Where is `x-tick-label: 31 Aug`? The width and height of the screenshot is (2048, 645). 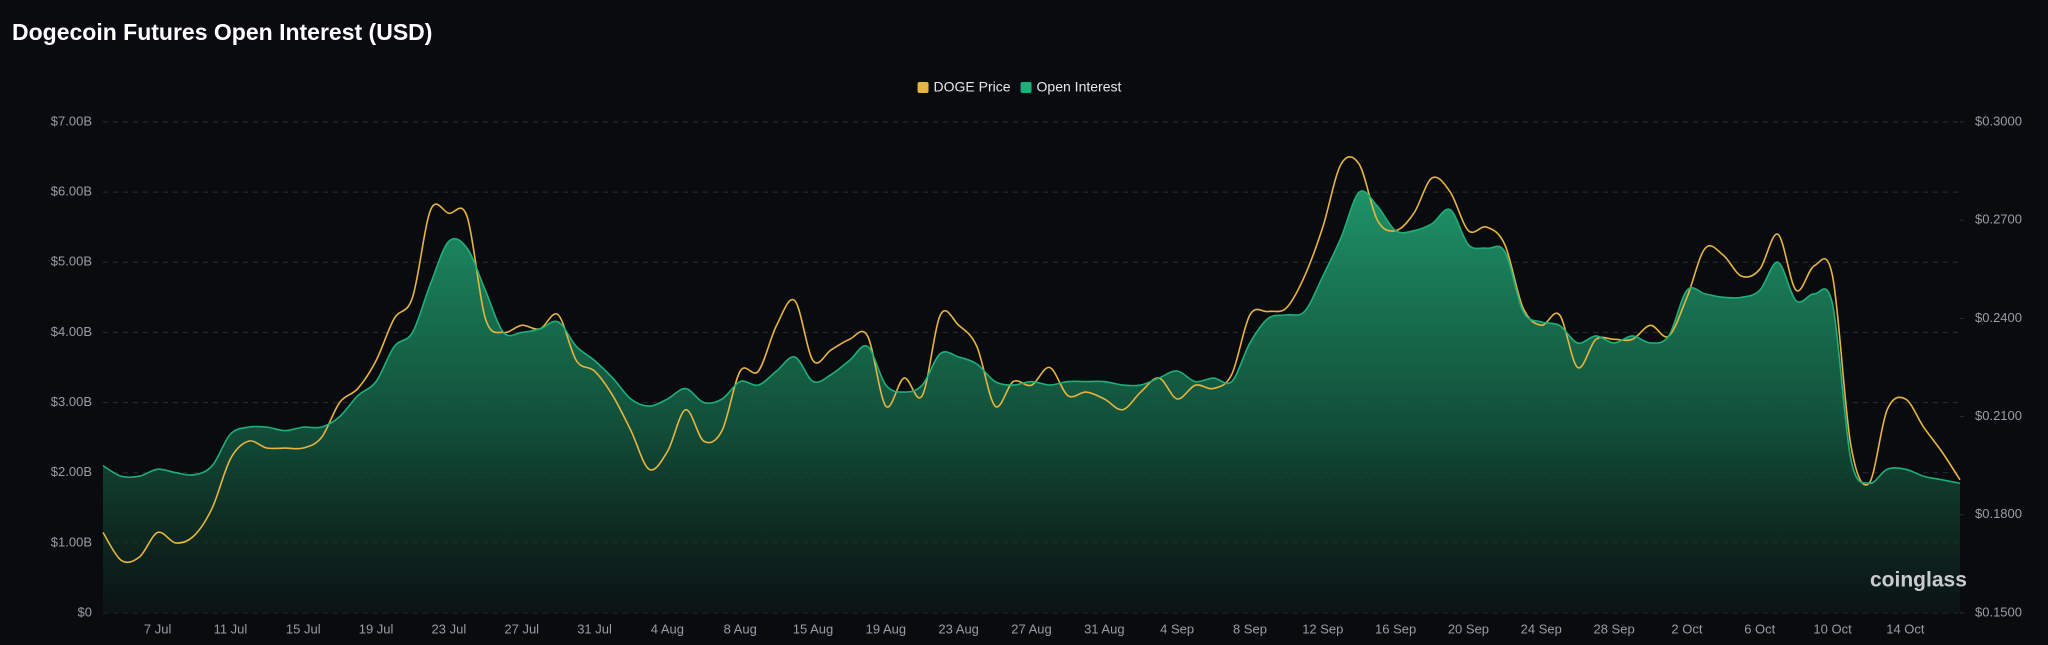
x-tick-label: 31 Aug is located at coordinates (1104, 628).